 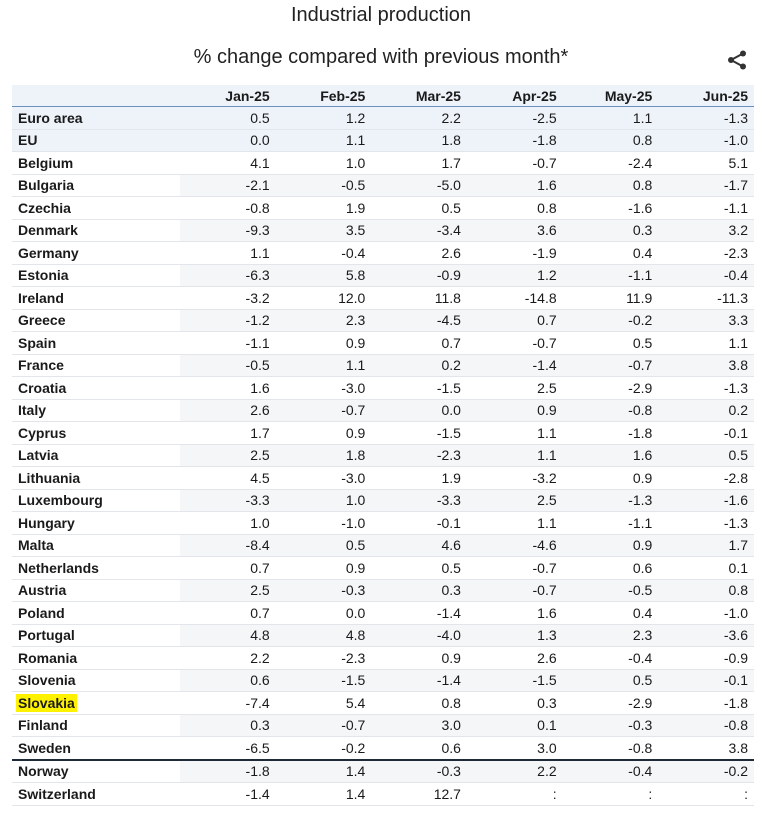 What do you see at coordinates (383, 748) in the screenshot?
I see `table-row: Sweden -6.5 -0.2 0.6 3.0 -0.8 3.8` at bounding box center [383, 748].